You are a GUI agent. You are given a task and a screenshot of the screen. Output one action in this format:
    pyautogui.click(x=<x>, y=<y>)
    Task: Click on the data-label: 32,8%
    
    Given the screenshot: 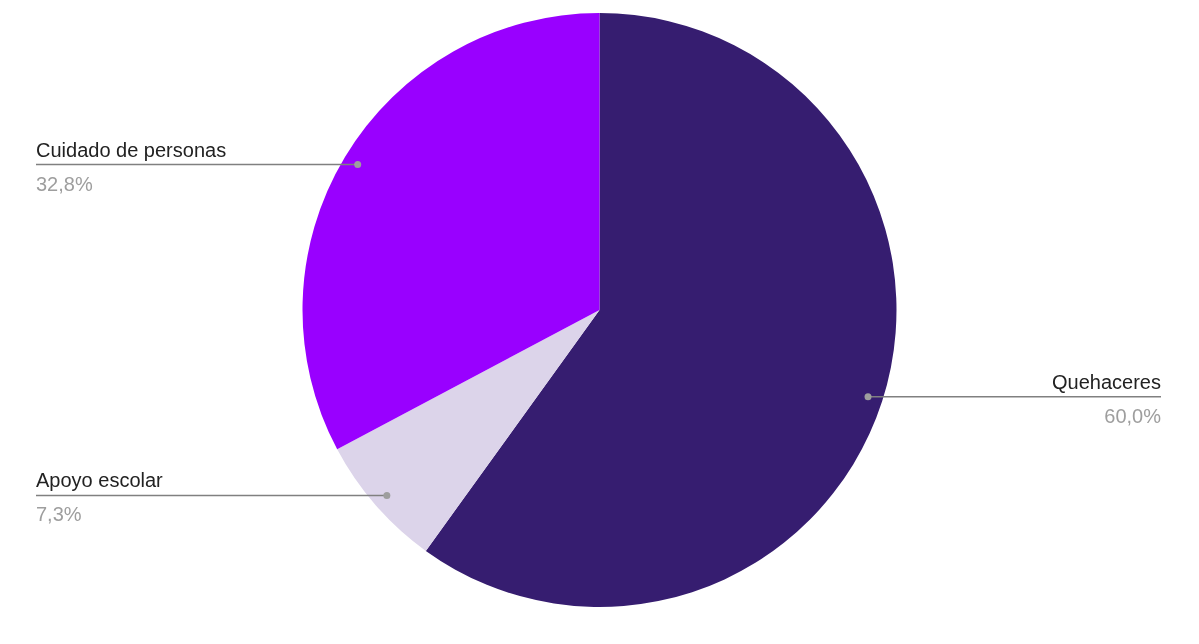 What is the action you would take?
    pyautogui.click(x=64, y=183)
    